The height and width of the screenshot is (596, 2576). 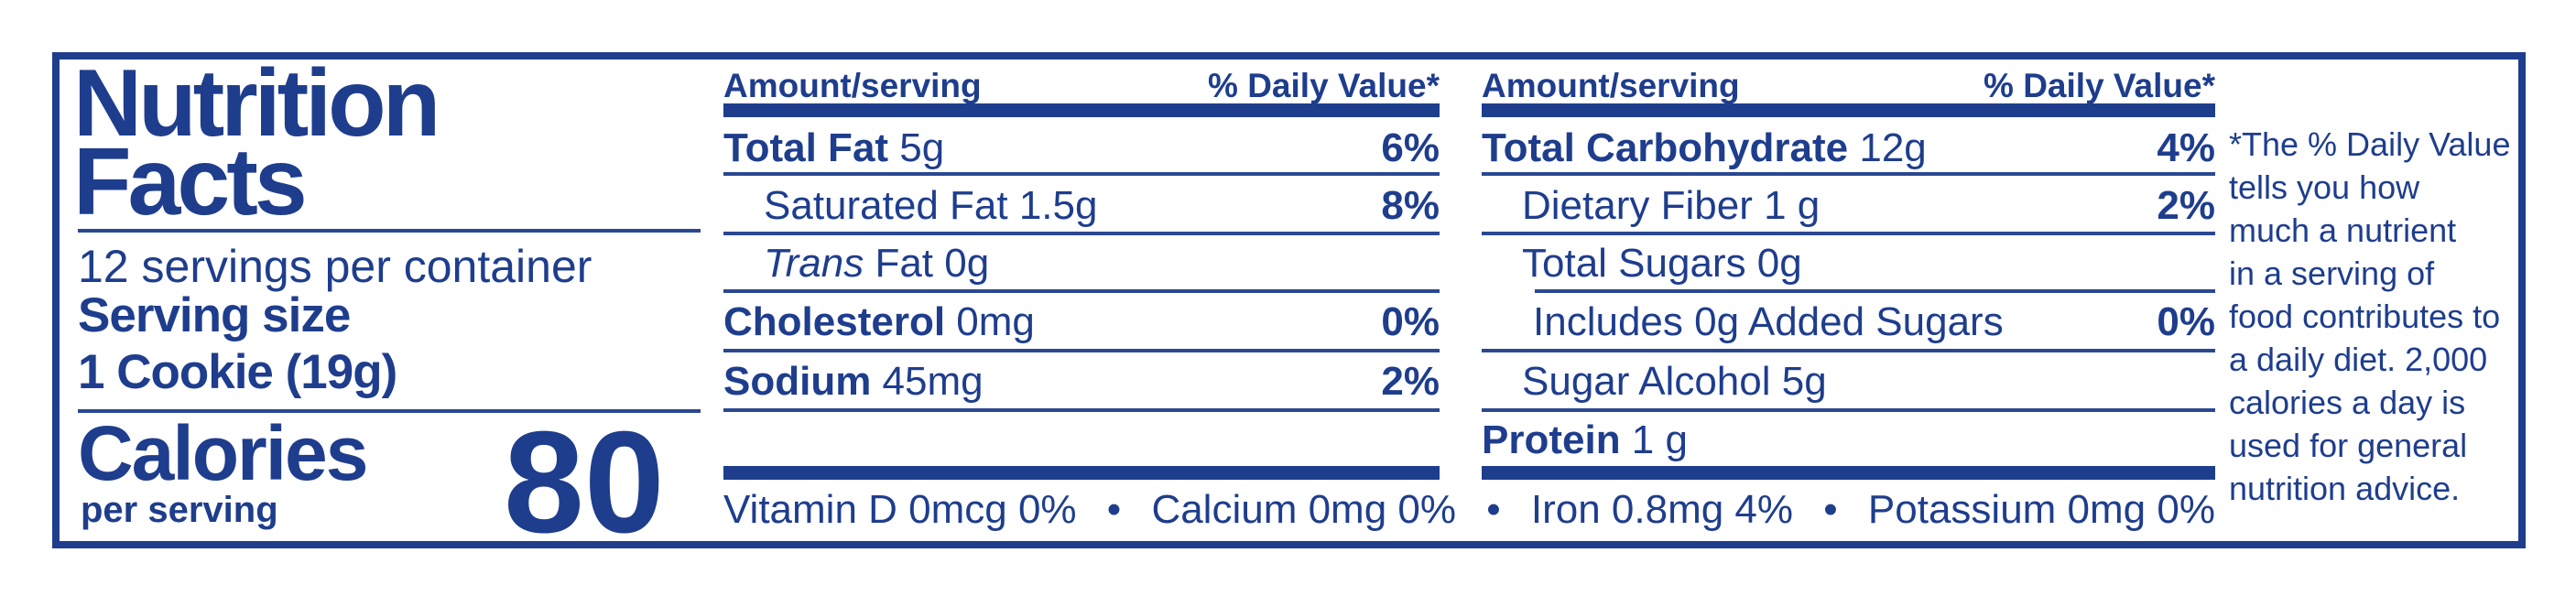 What do you see at coordinates (1848, 206) in the screenshot?
I see `nutrient-row-dietary-fiber: Dietary Fiber 1 g 2%` at bounding box center [1848, 206].